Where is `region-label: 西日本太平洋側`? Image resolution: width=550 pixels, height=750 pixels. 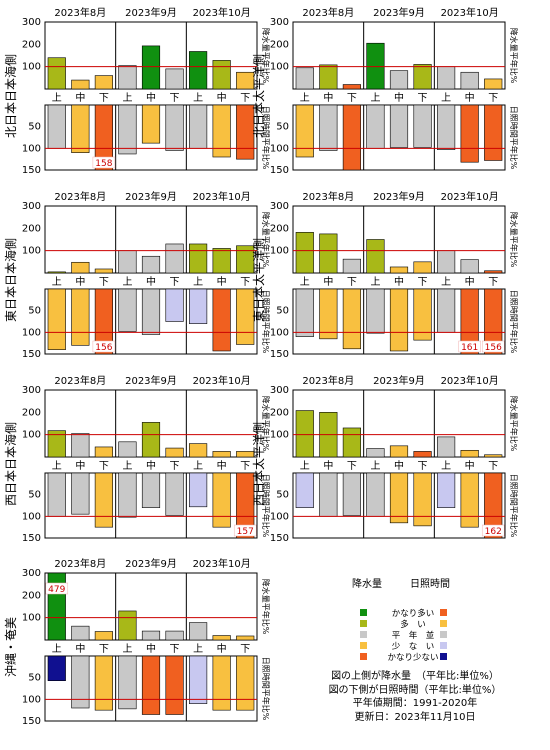 region-label: 西日本太平洋側 is located at coordinates (258, 464).